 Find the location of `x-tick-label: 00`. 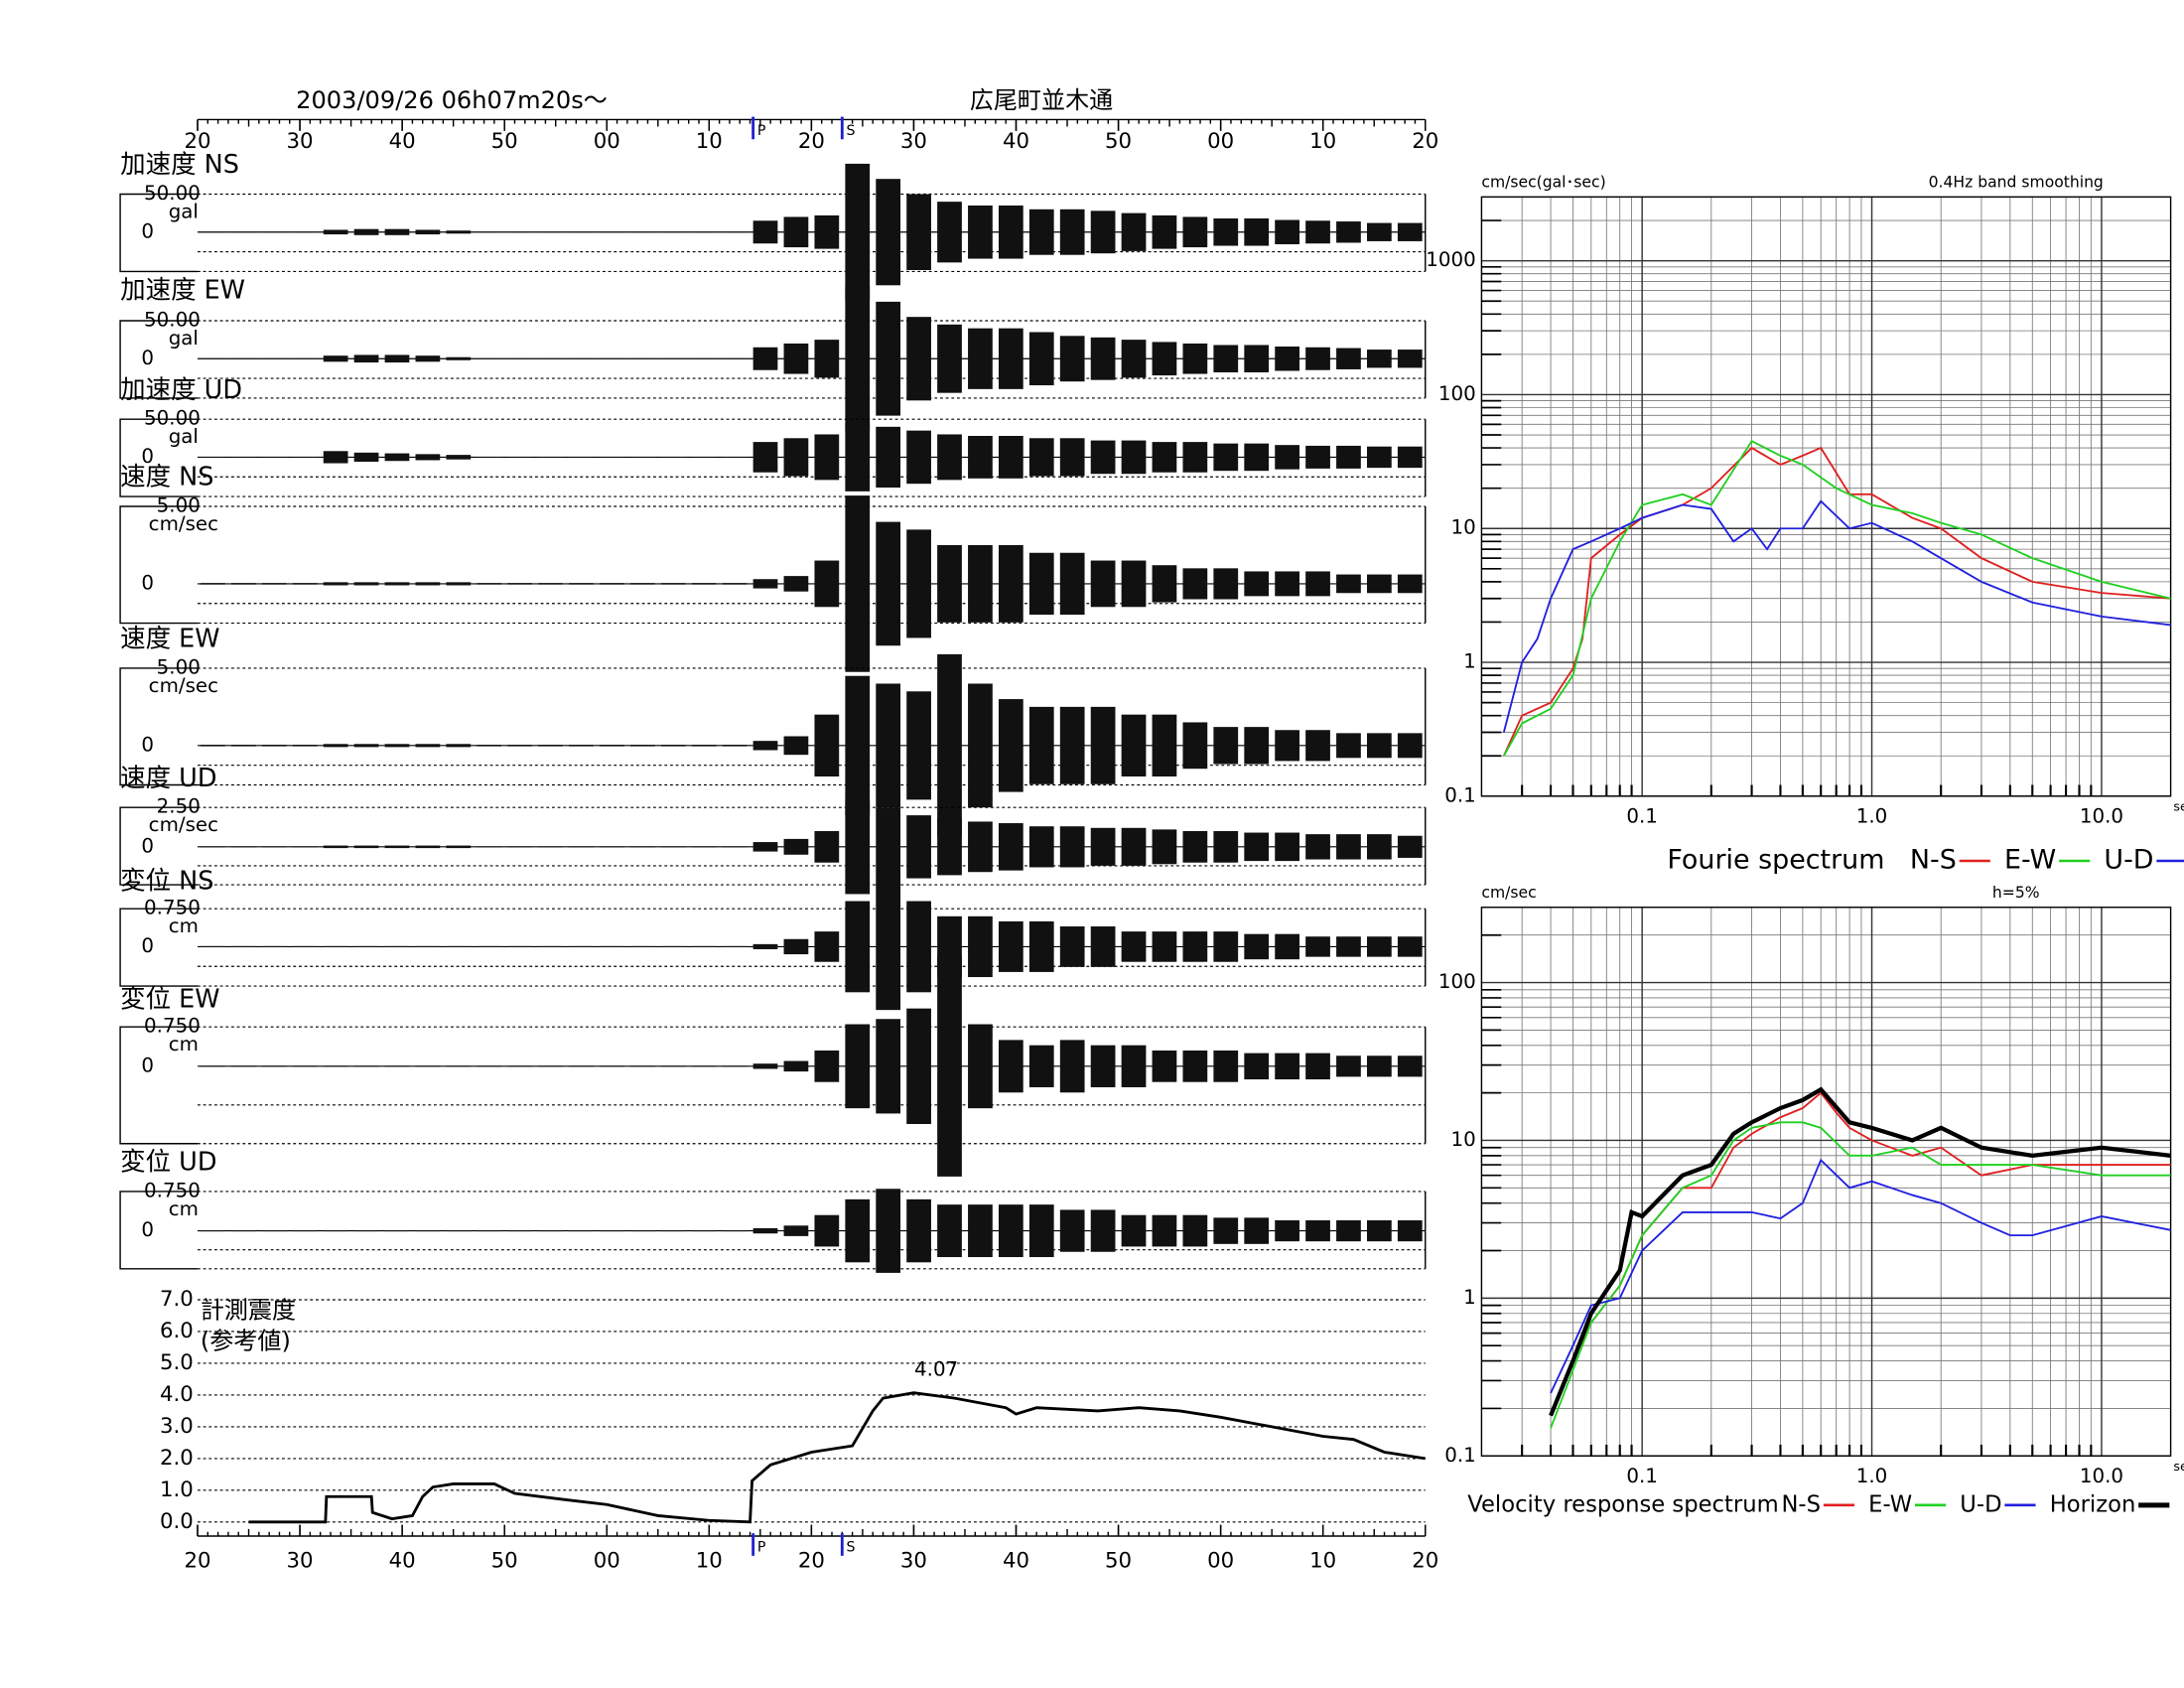

x-tick-label: 00 is located at coordinates (607, 141).